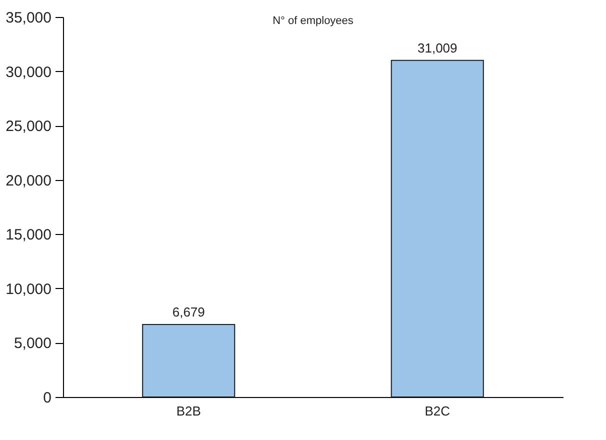 This screenshot has height=440, width=606. I want to click on y-tick-label: 10,000, so click(29, 289).